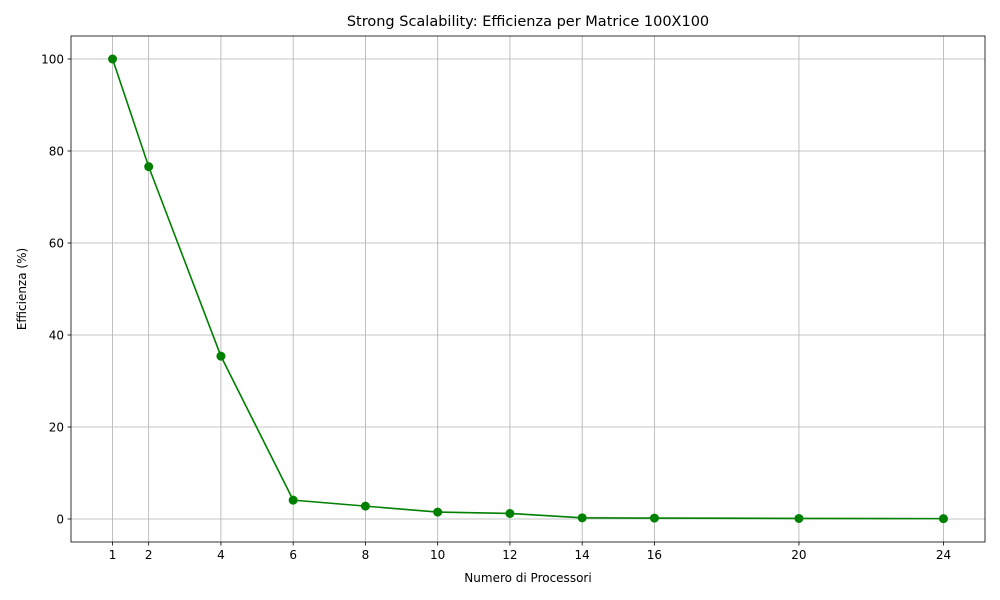 The image size is (1000, 600). Describe the element at coordinates (56, 335) in the screenshot. I see `y-tick-label: 40` at that location.